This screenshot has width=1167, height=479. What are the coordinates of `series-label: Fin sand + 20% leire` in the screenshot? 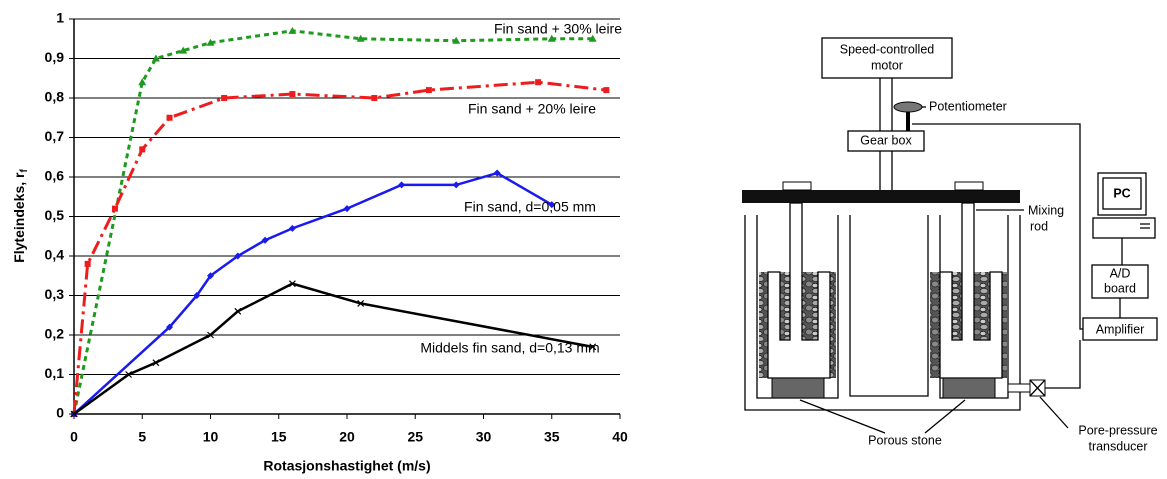 It's located at (532, 109).